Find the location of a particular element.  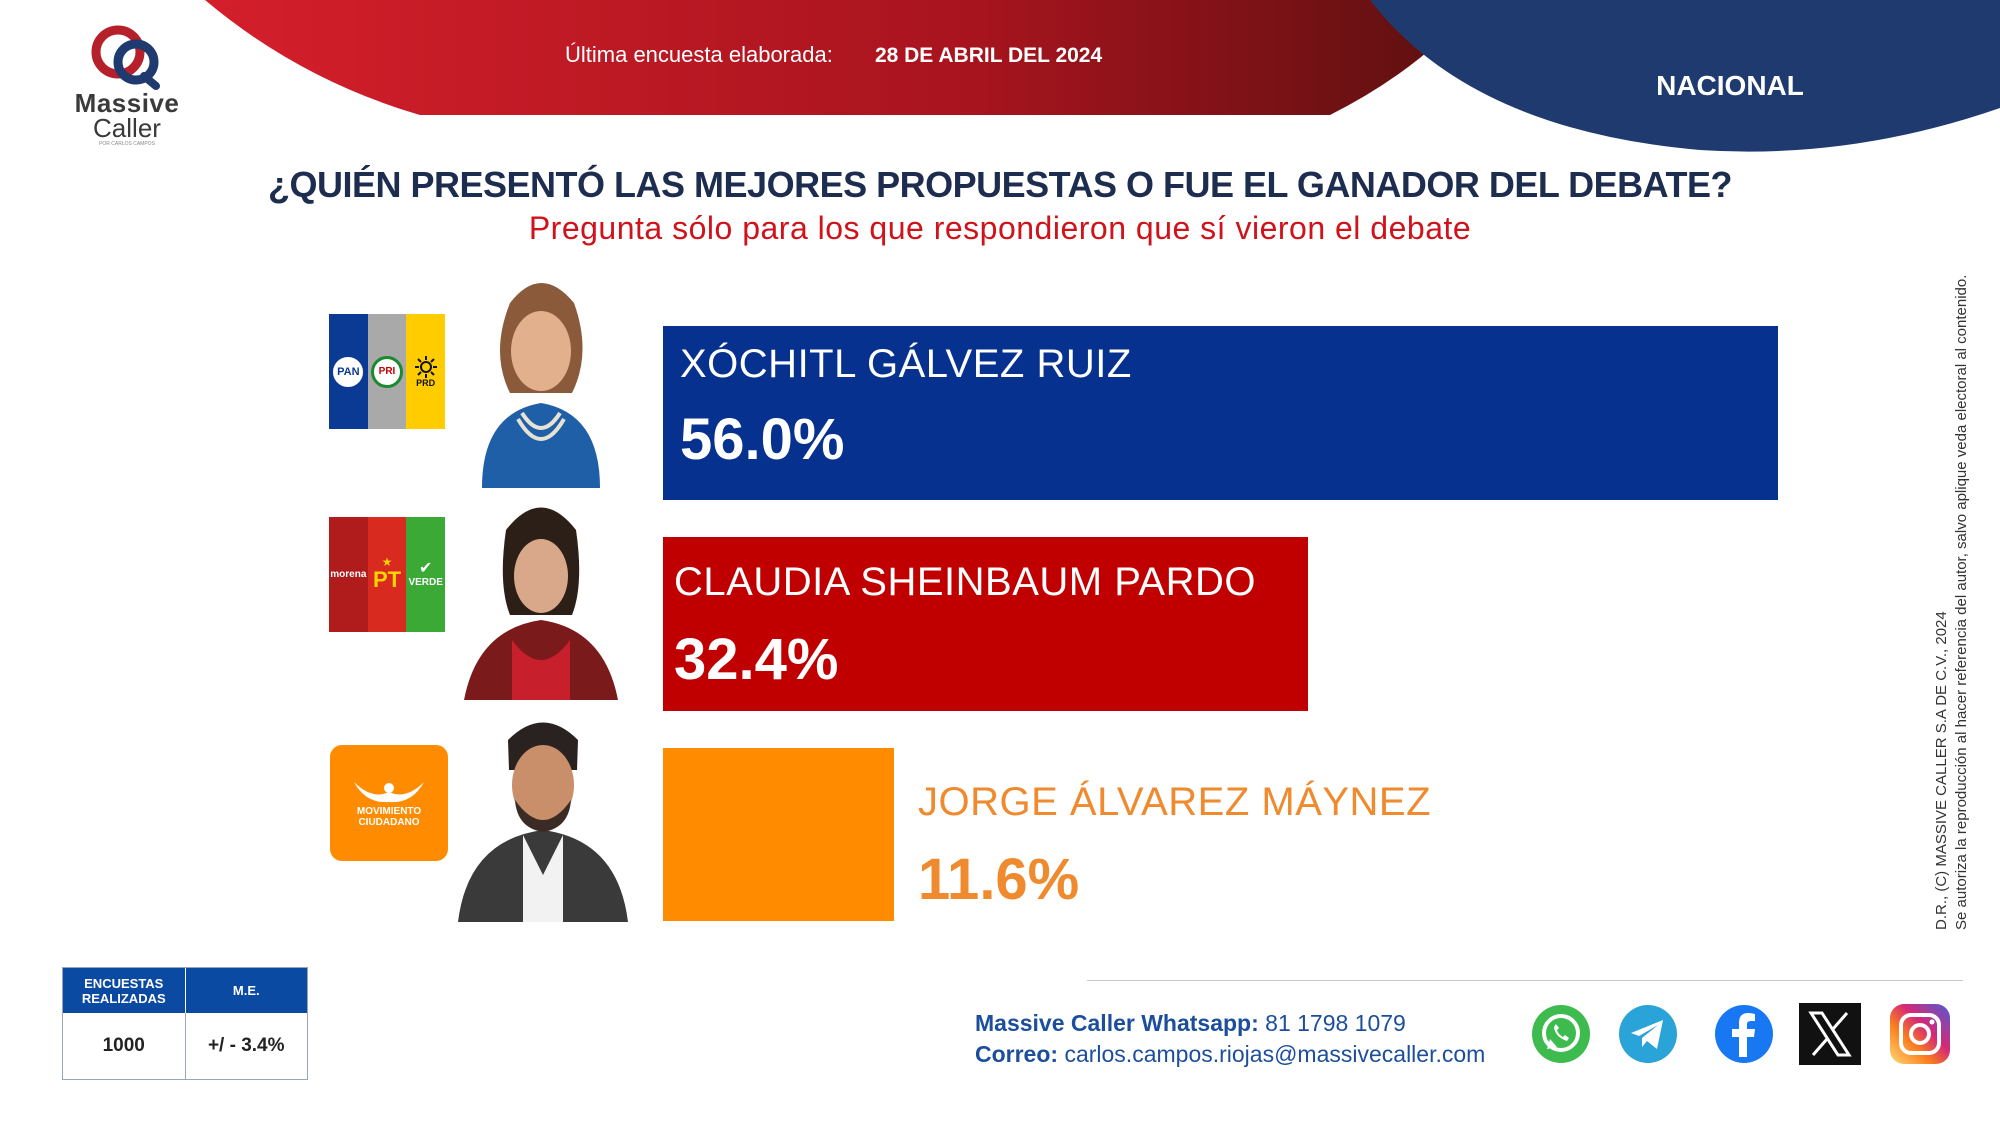

telegram-icon is located at coordinates (1648, 1034).